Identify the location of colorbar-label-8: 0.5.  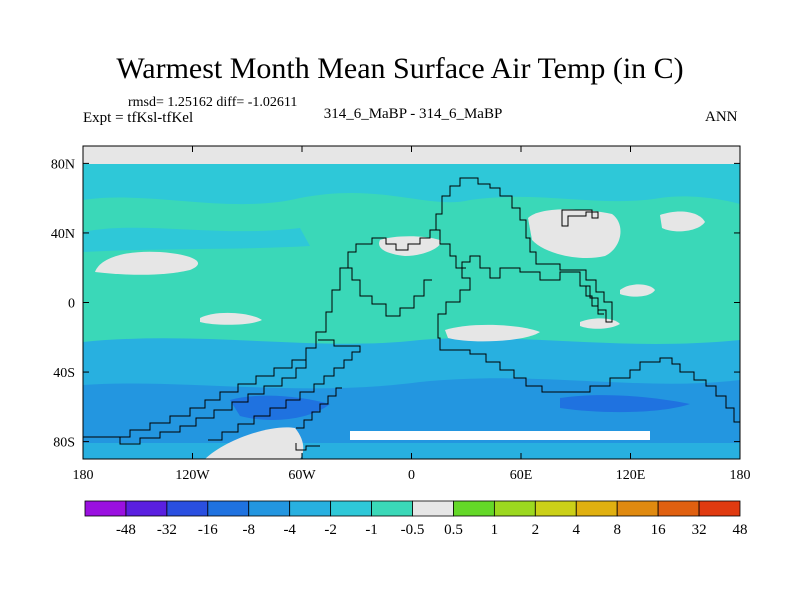
(453, 530).